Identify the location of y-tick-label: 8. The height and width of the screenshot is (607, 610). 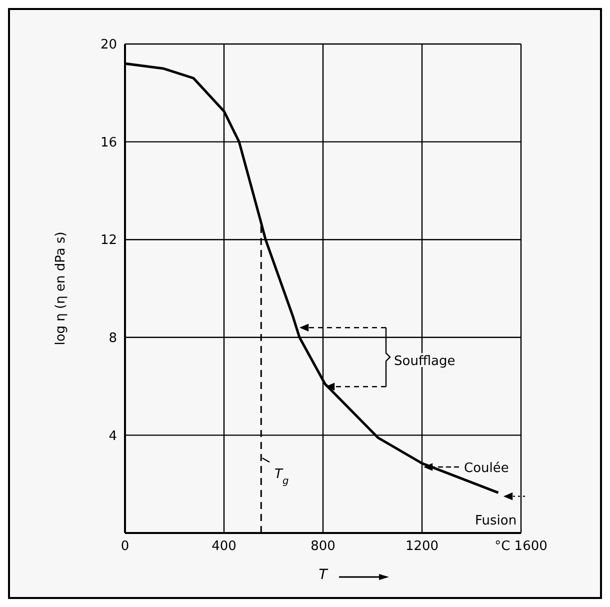
(112, 338).